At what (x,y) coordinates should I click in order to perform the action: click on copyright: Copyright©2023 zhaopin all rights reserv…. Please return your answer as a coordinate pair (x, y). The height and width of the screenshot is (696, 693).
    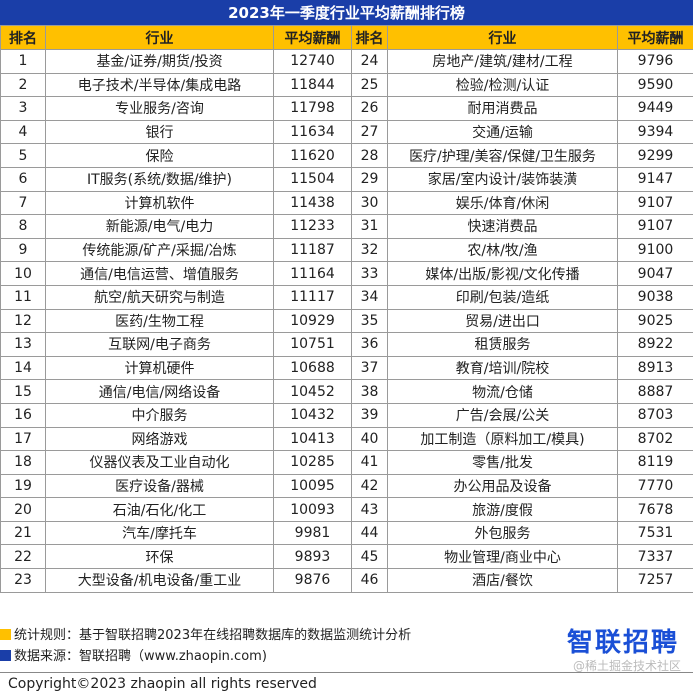
    Looking at the image, I should click on (346, 683).